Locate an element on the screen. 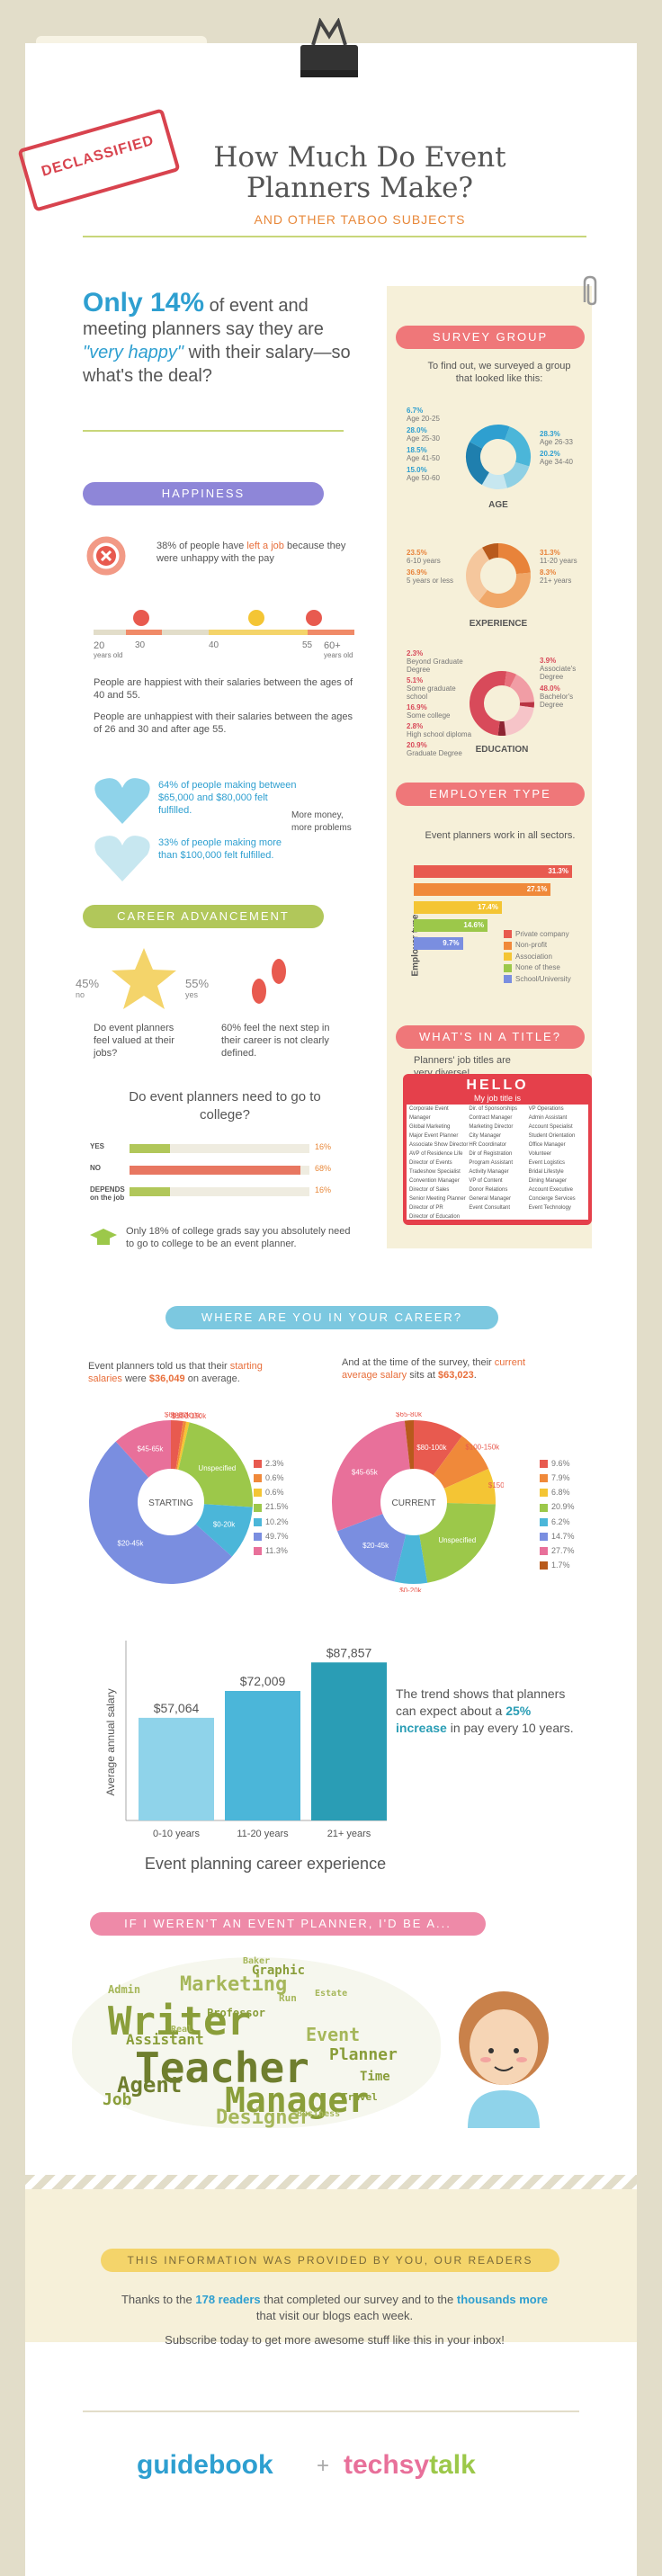  employer-bars: 31.3% 27.1% 17.4% 14.6% 9.7% is located at coordinates (495, 919).